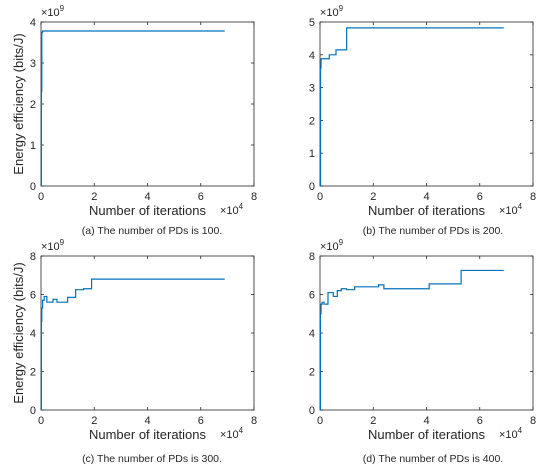 Image resolution: width=550 pixels, height=474 pixels. Describe the element at coordinates (152, 231) in the screenshot. I see `subfigure-caption: (a) The number of PDs is 100.` at that location.